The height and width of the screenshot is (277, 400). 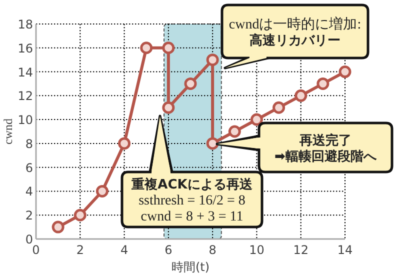 I want to click on y-tick-label: 0, so click(x=29, y=239).